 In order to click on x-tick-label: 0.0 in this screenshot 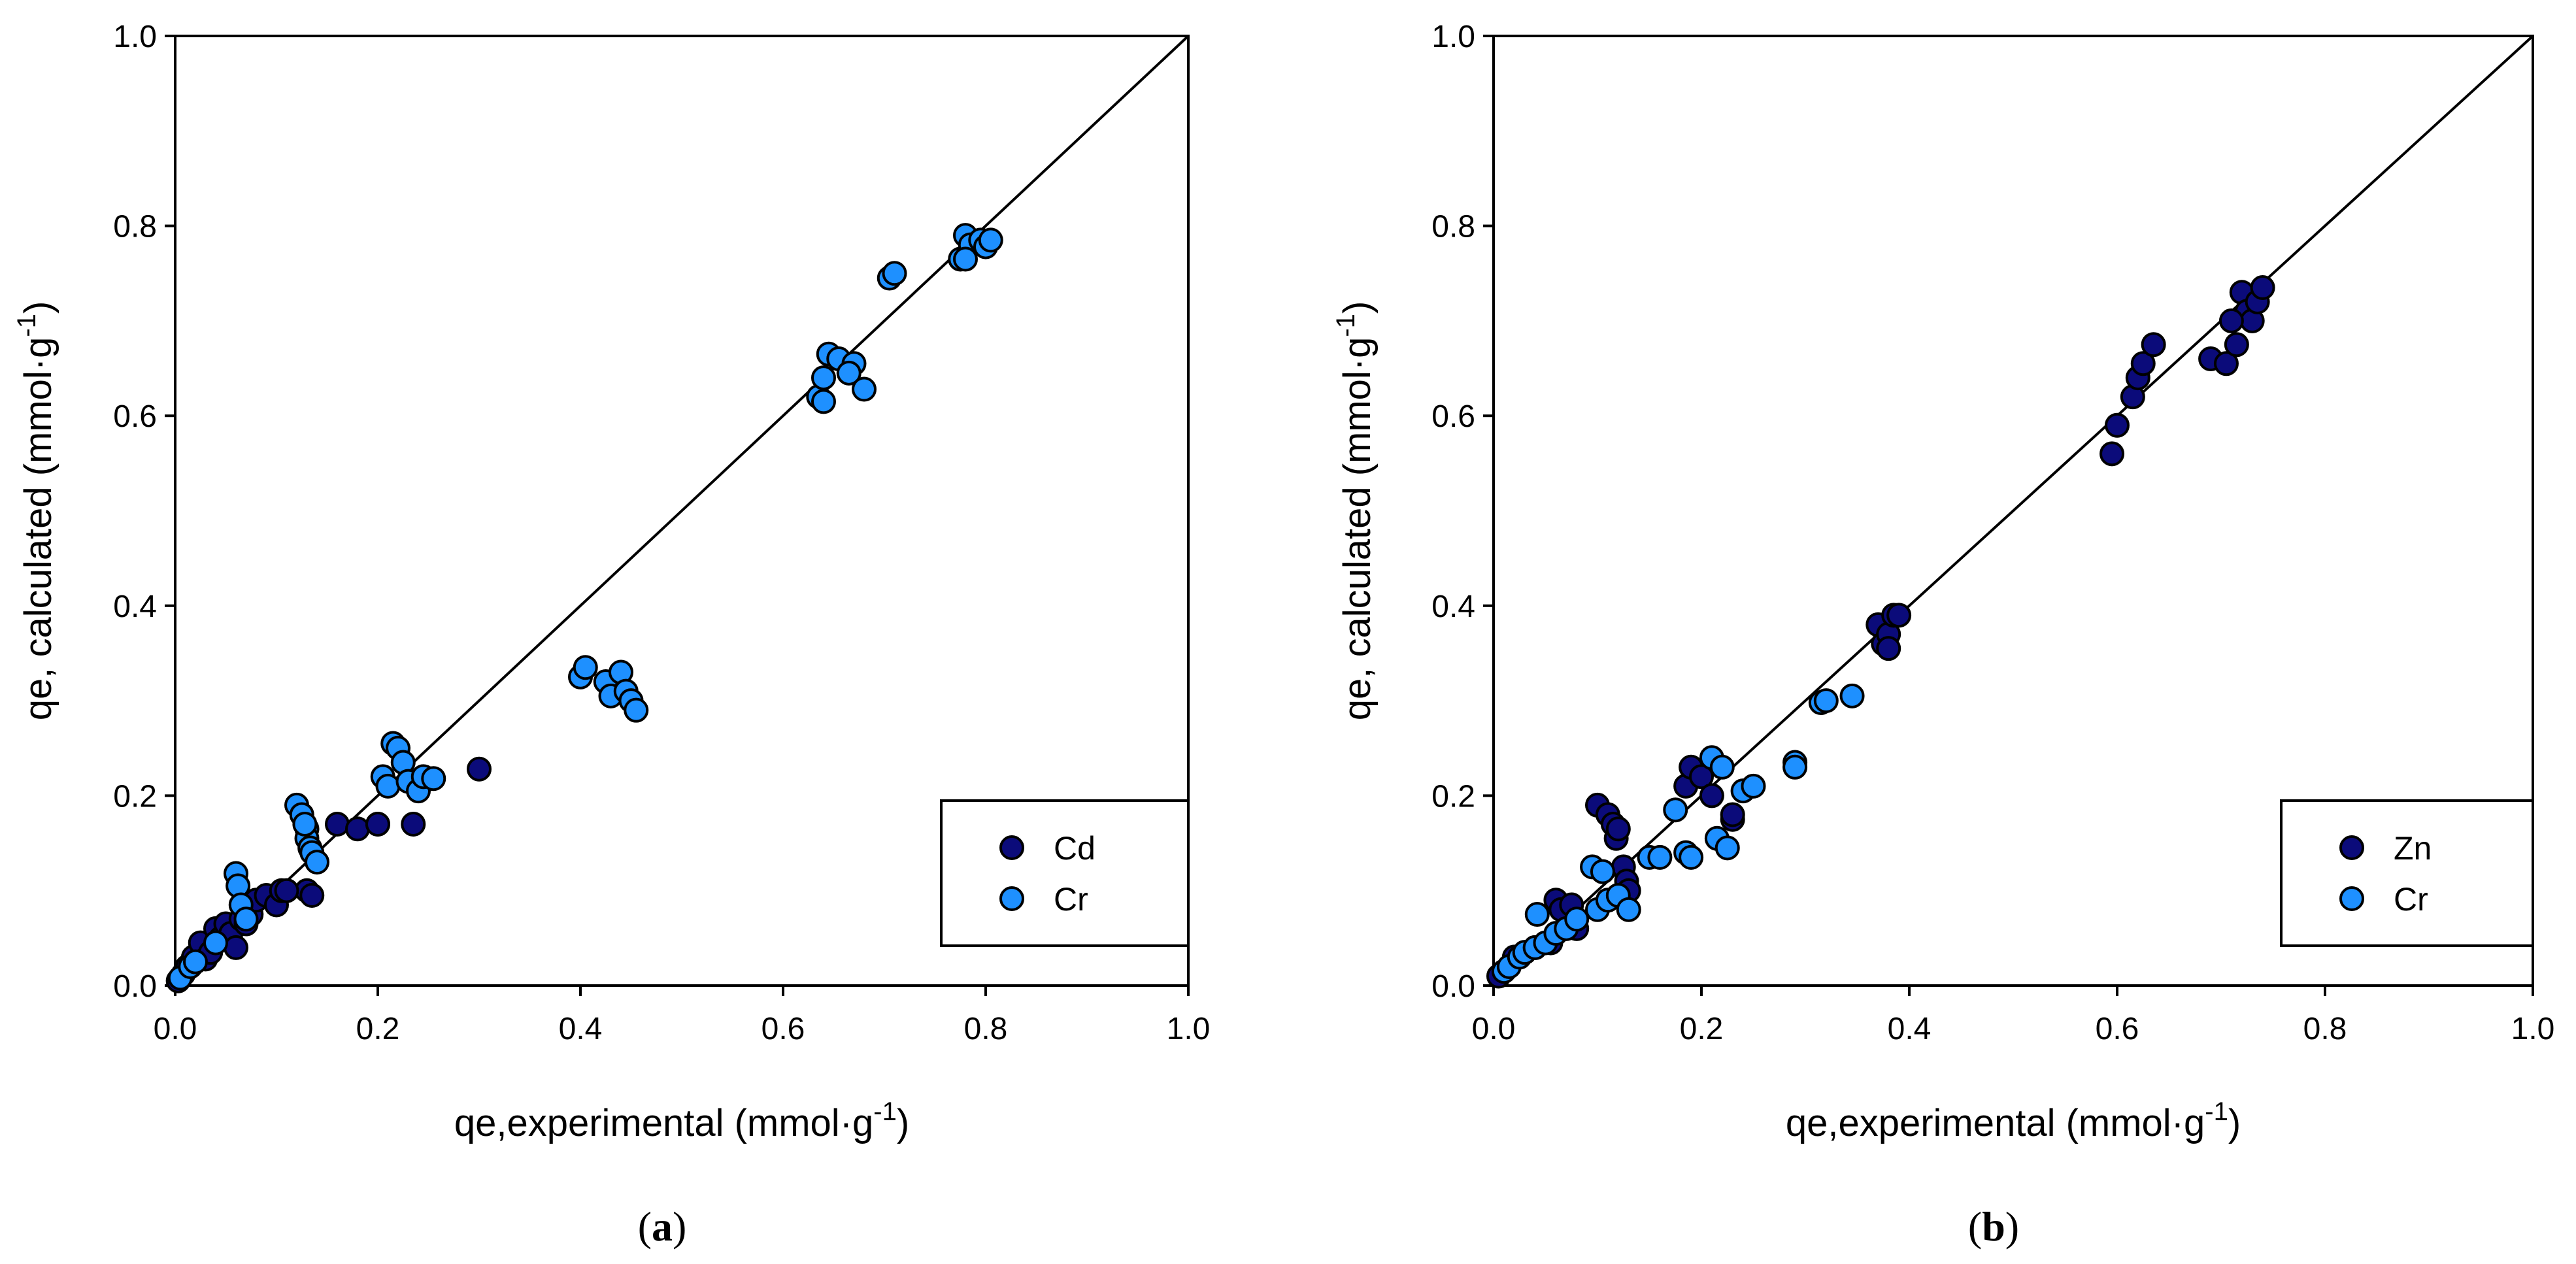, I will do `click(1494, 1029)`.